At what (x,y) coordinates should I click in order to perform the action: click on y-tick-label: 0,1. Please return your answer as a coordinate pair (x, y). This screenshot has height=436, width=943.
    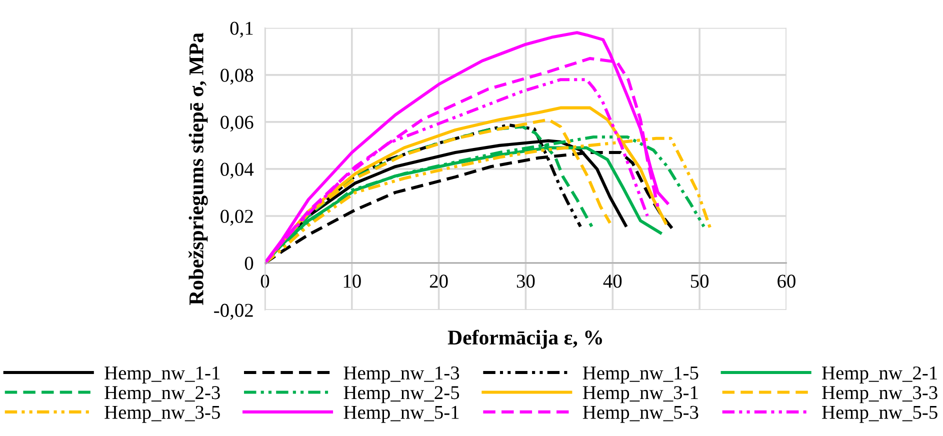
    Looking at the image, I should click on (241, 30).